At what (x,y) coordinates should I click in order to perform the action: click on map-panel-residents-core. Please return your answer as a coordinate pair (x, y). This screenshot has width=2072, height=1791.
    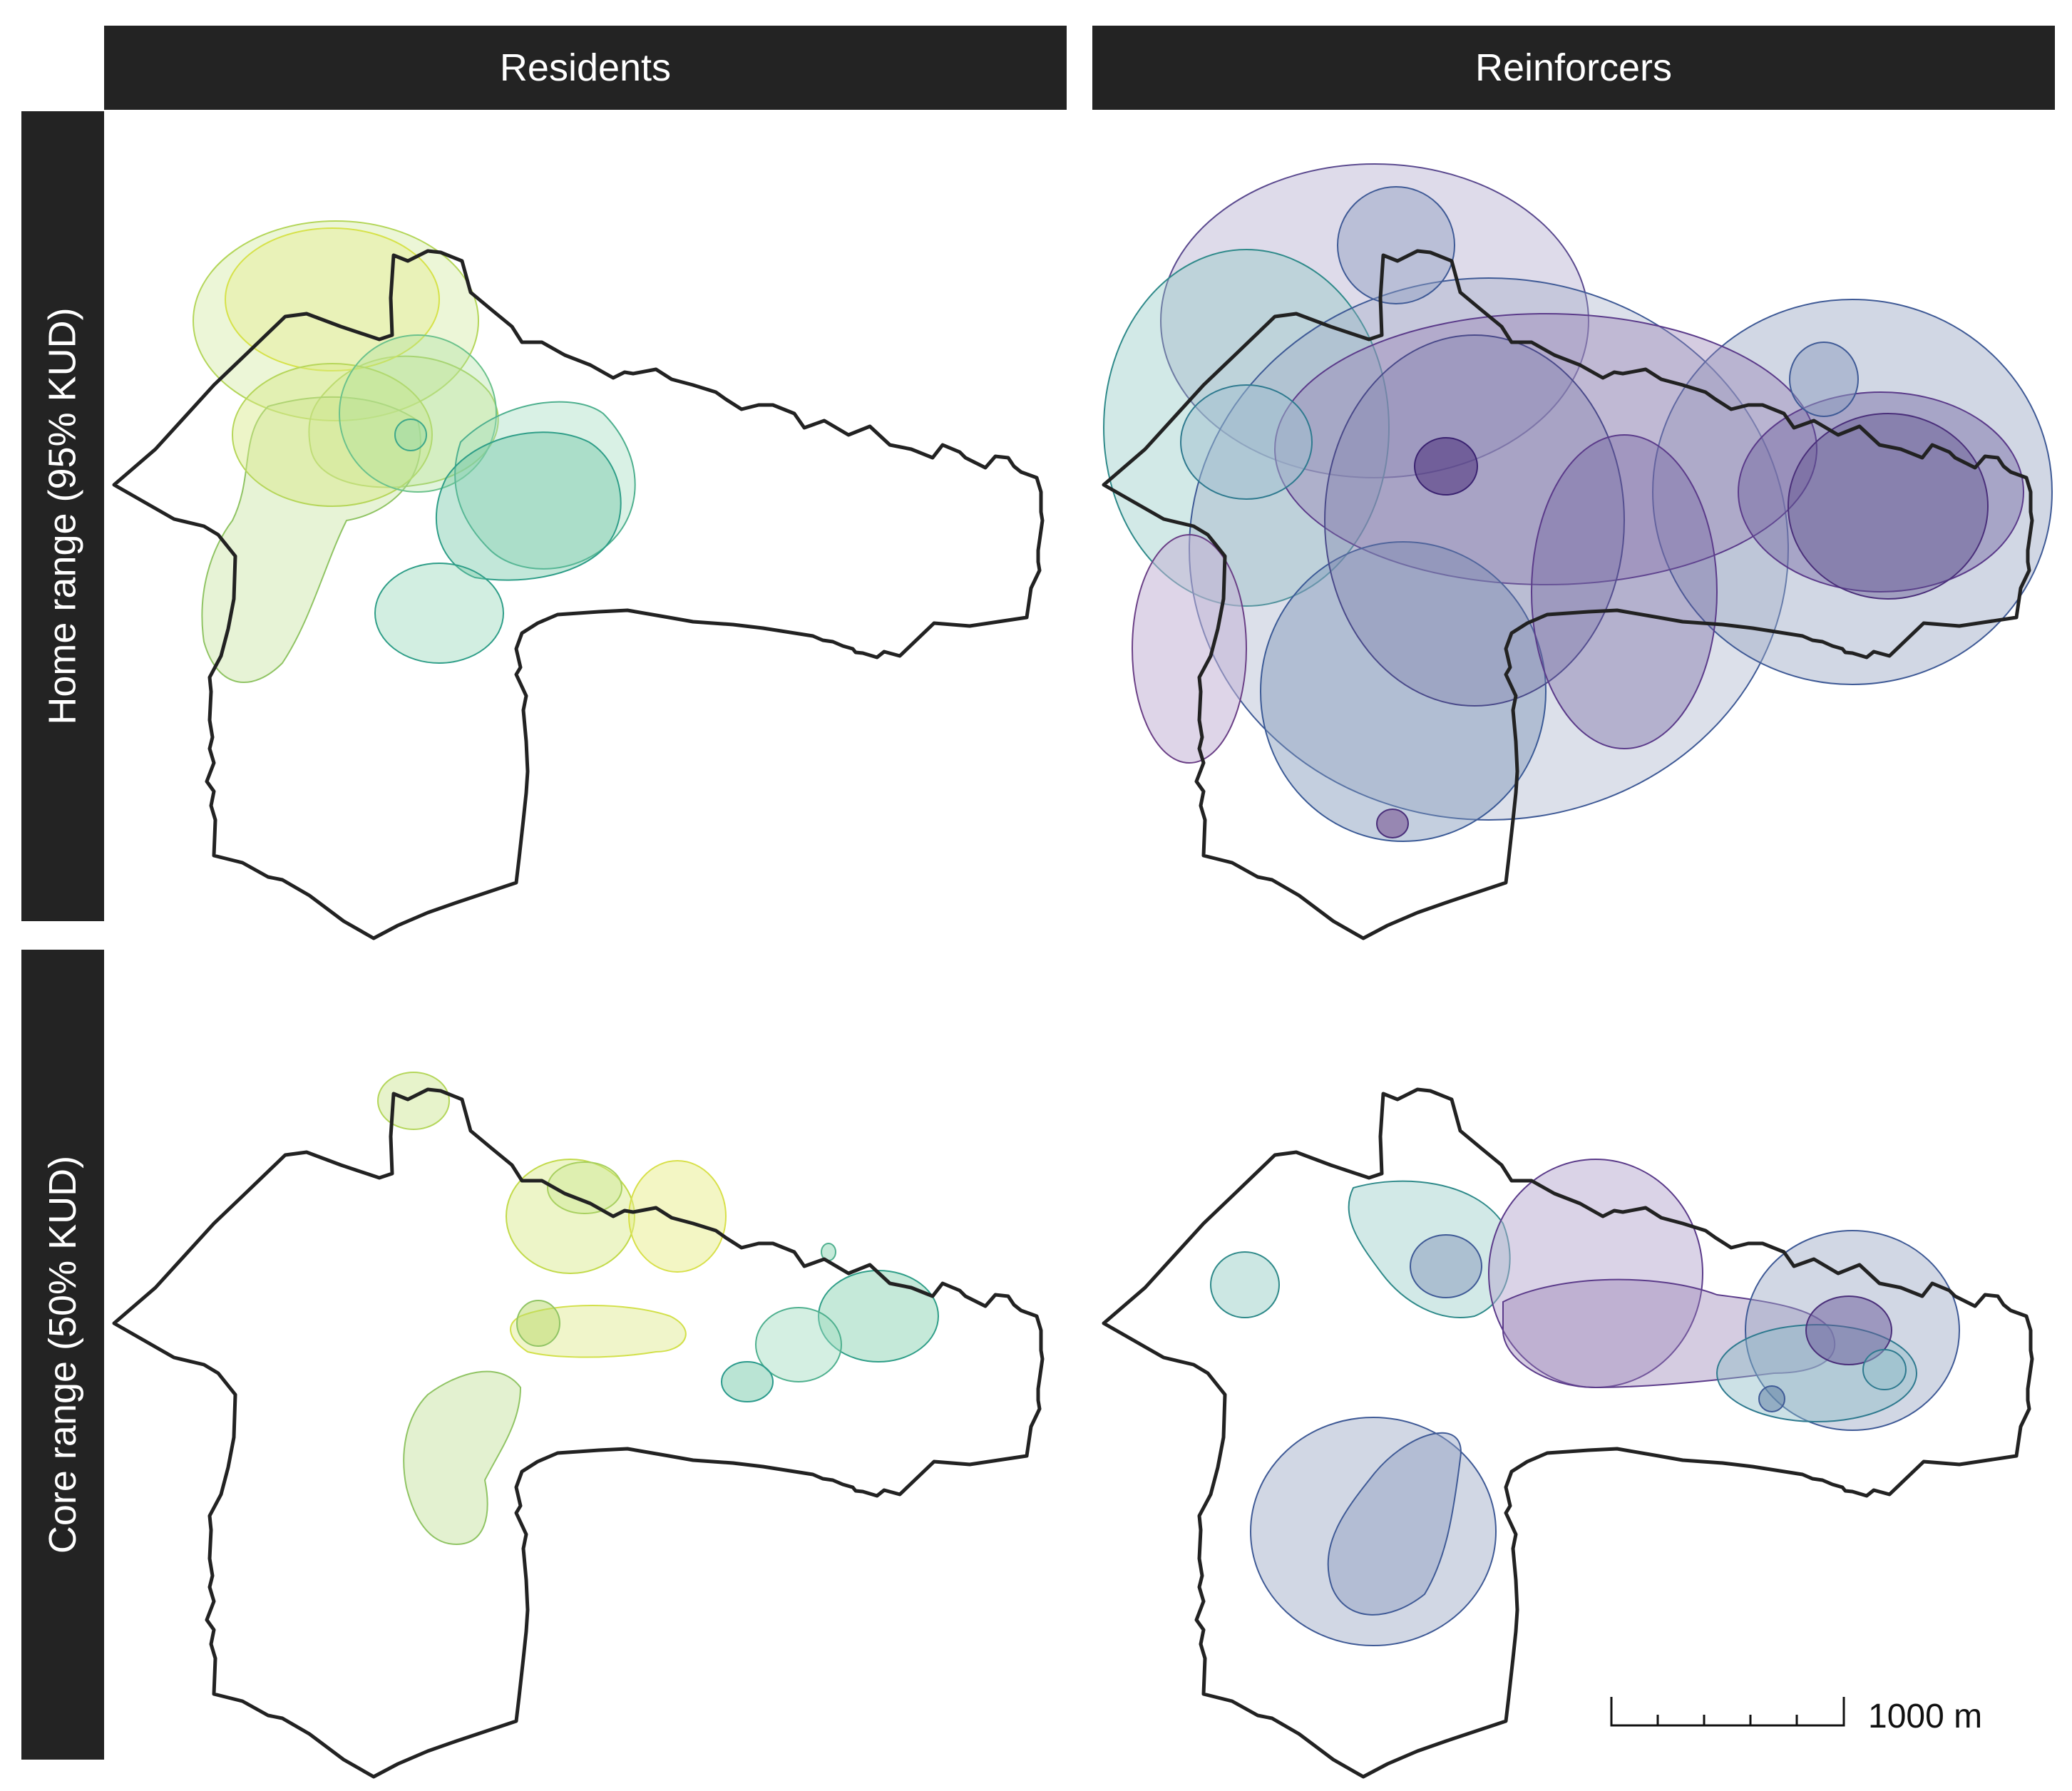
    Looking at the image, I should click on (542, 1393).